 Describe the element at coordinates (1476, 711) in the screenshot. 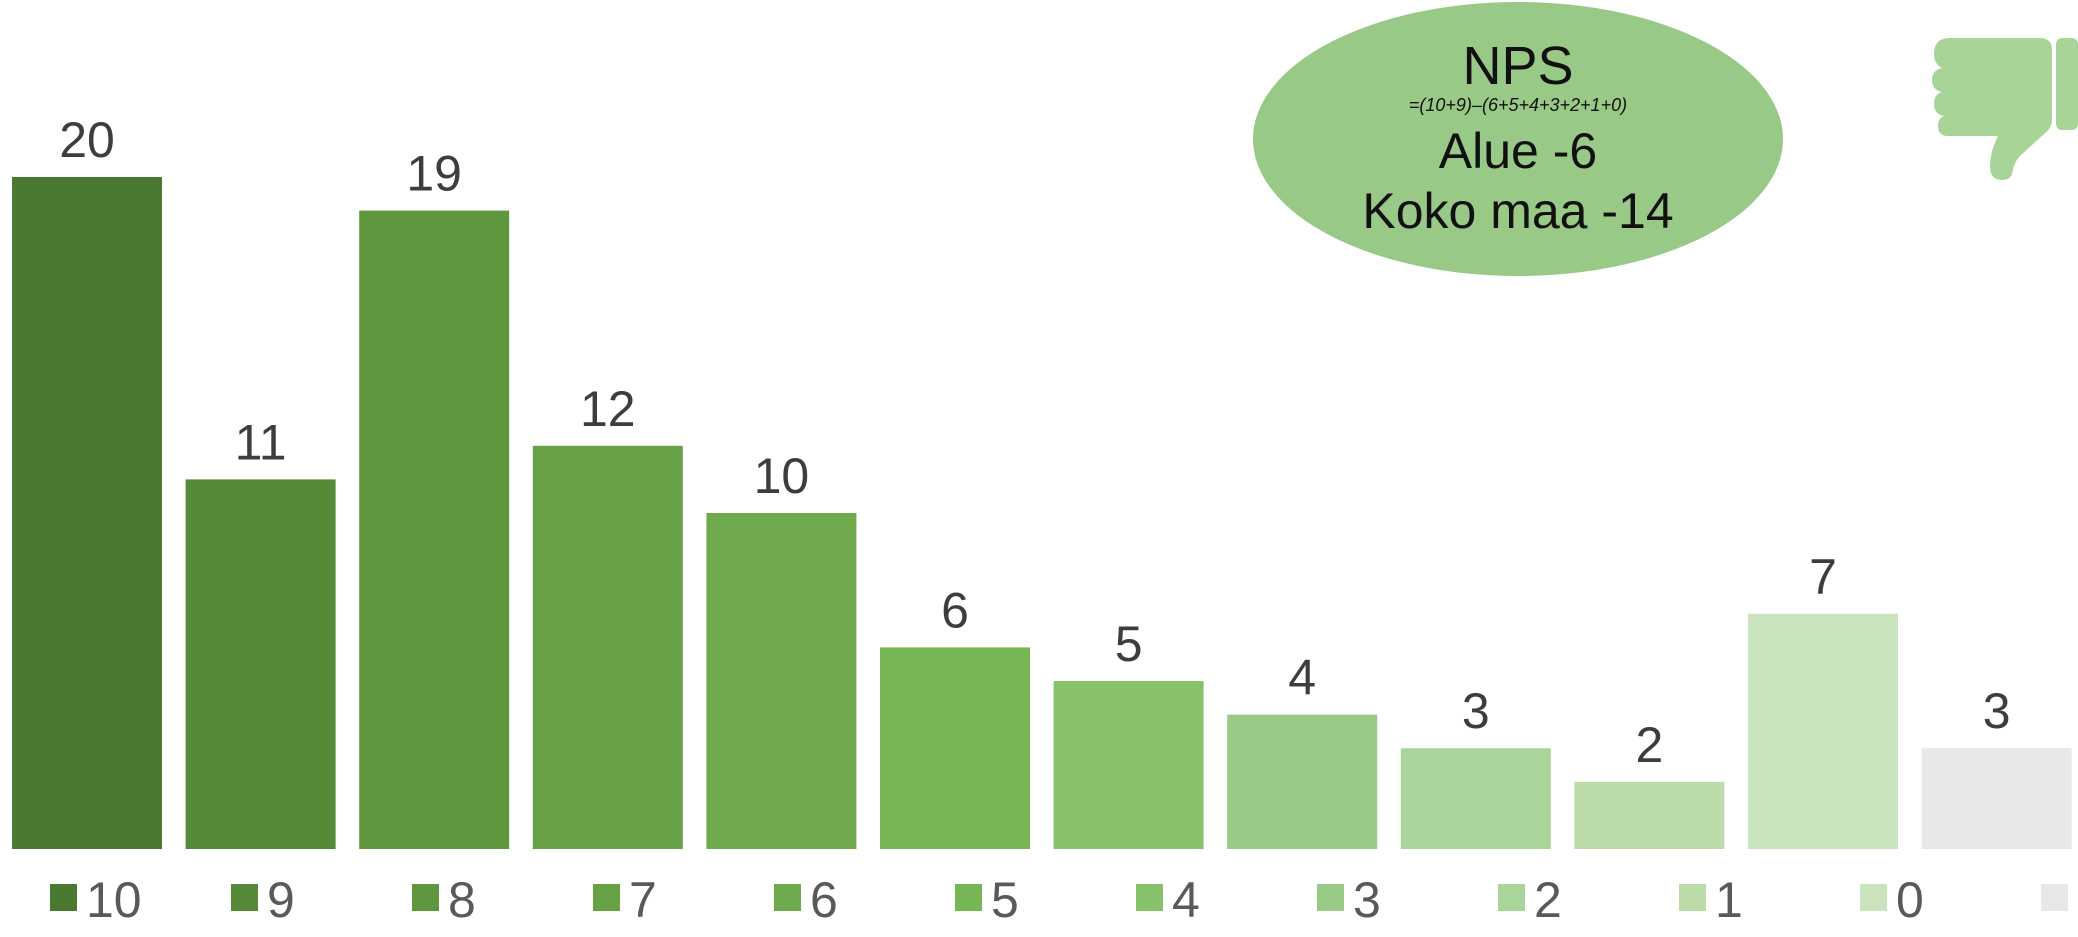

I see `value-label-2: 3` at that location.